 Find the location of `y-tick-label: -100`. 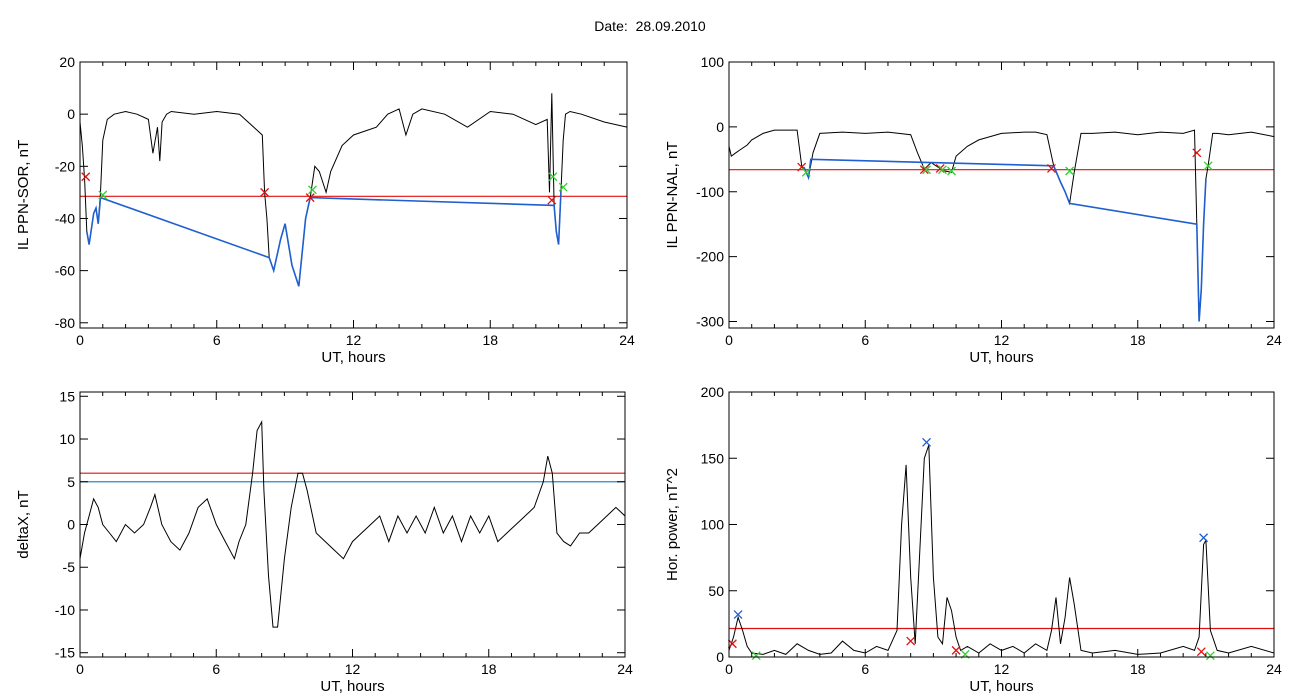

y-tick-label: -100 is located at coordinates (710, 192).